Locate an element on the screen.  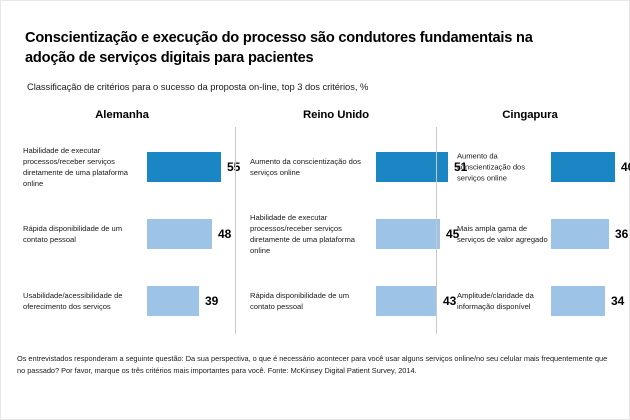
panel-title-reino-unido: Reino Unido is located at coordinates (336, 115).